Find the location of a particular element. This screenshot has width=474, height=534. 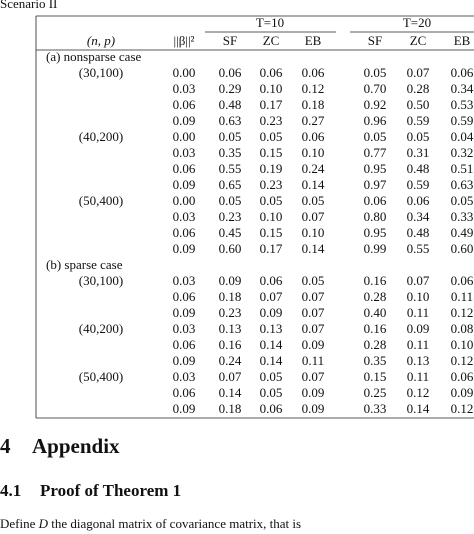

np-header: (n, p) is located at coordinates (101, 40).